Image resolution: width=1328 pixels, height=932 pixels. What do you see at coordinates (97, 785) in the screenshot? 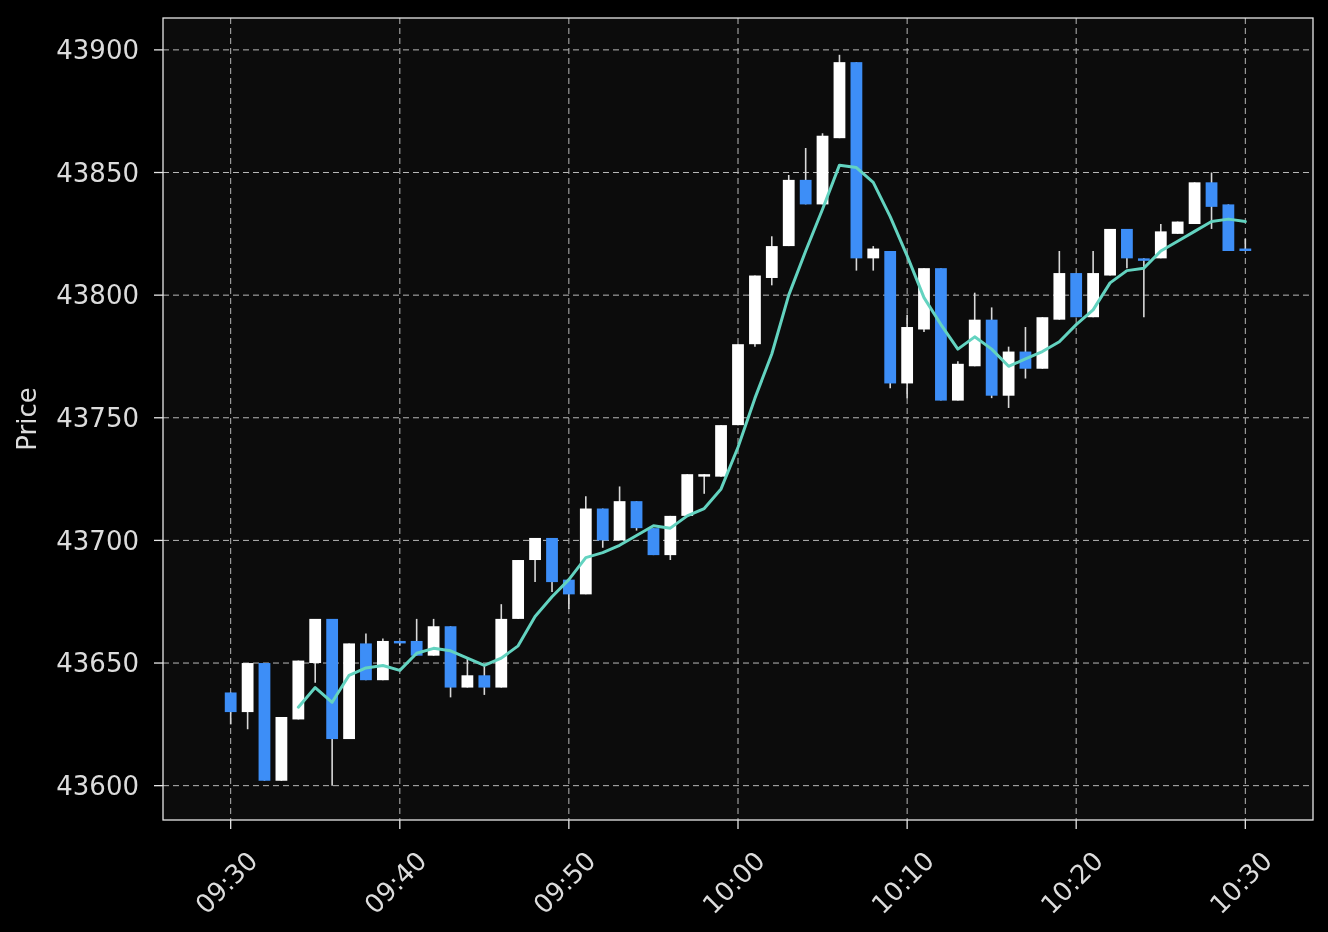
I see `y-tick-label: 43600` at bounding box center [97, 785].